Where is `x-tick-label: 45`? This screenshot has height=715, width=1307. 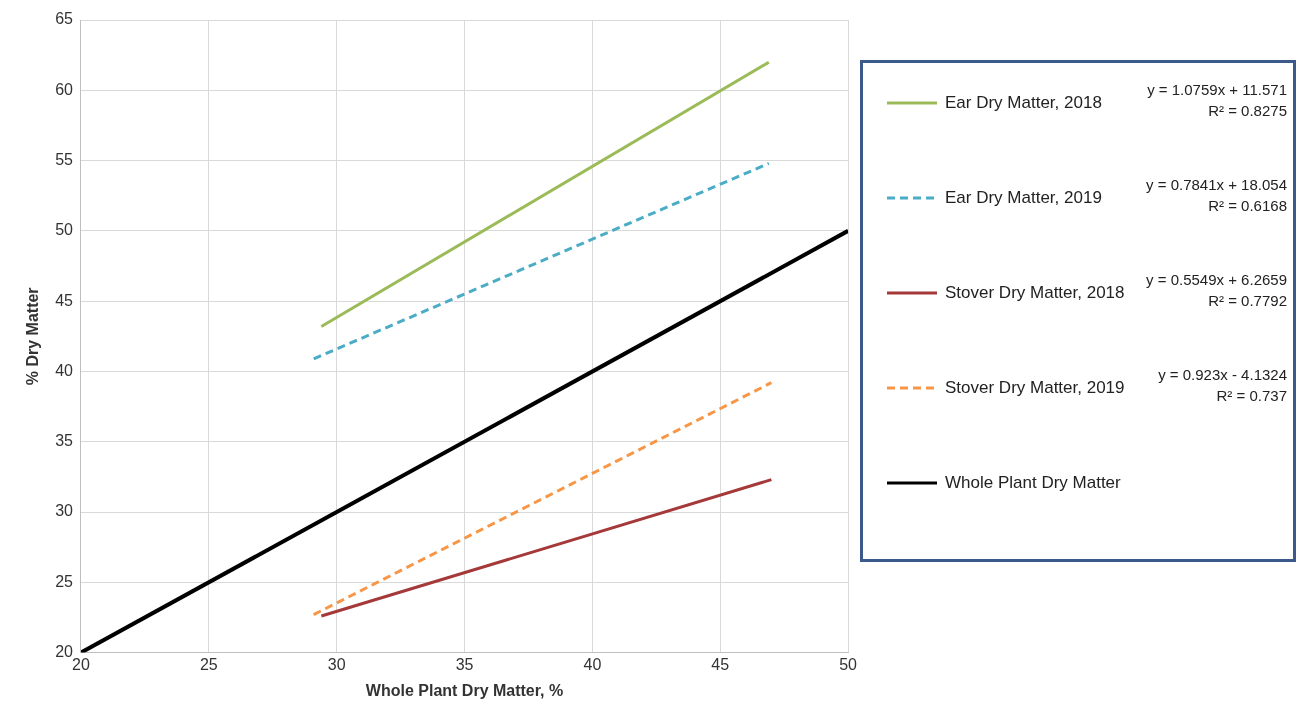
x-tick-label: 45 is located at coordinates (720, 664).